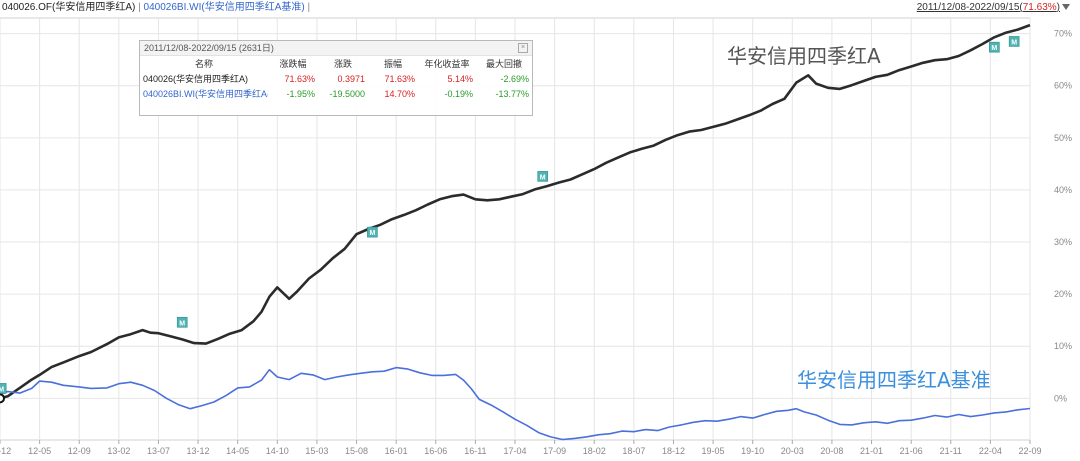  I want to click on row-max-drawdown: -13.77%, so click(512, 93).